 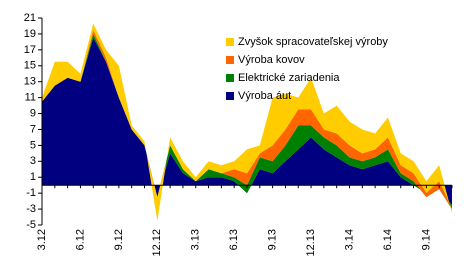 I want to click on x-tick-label: 9.13, so click(x=273, y=239).